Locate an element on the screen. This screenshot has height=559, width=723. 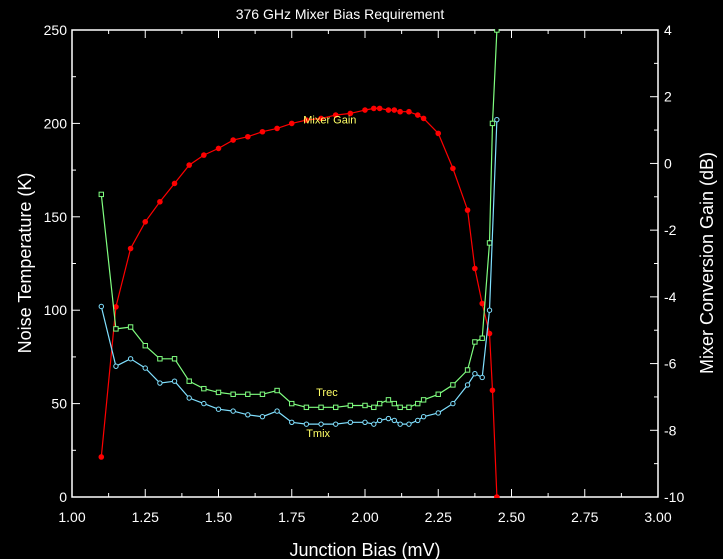
x-tick-label: 1.25 is located at coordinates (145, 517).